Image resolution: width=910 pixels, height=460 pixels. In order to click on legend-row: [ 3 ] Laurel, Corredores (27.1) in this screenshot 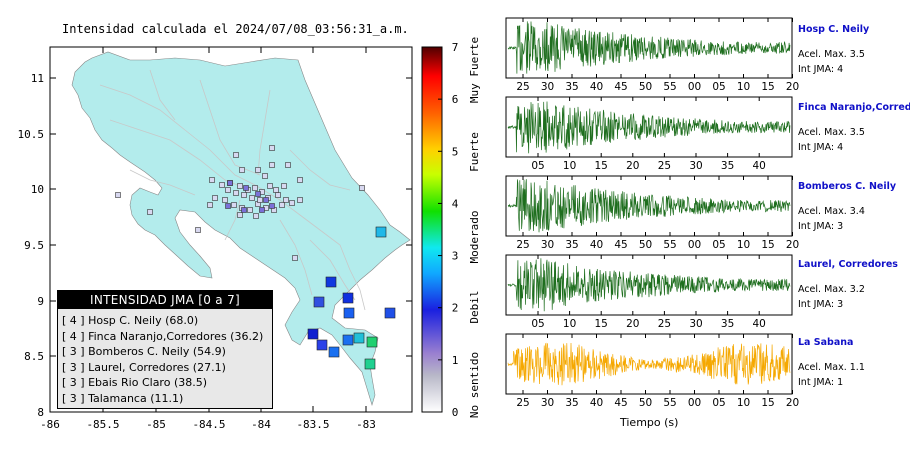, I will do `click(144, 367)`.